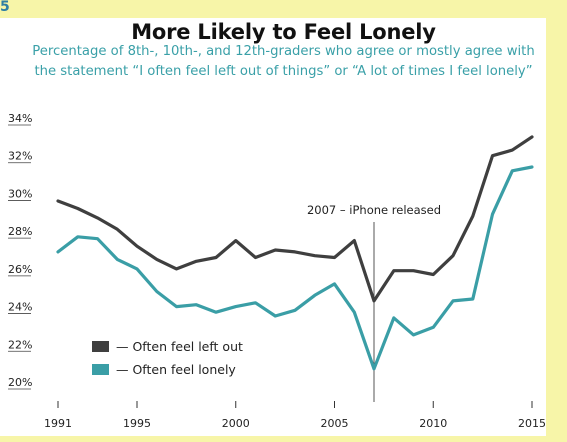 Image resolution: width=567 pixels, height=442 pixels. I want to click on y-tick-label: 20%, so click(20, 382).